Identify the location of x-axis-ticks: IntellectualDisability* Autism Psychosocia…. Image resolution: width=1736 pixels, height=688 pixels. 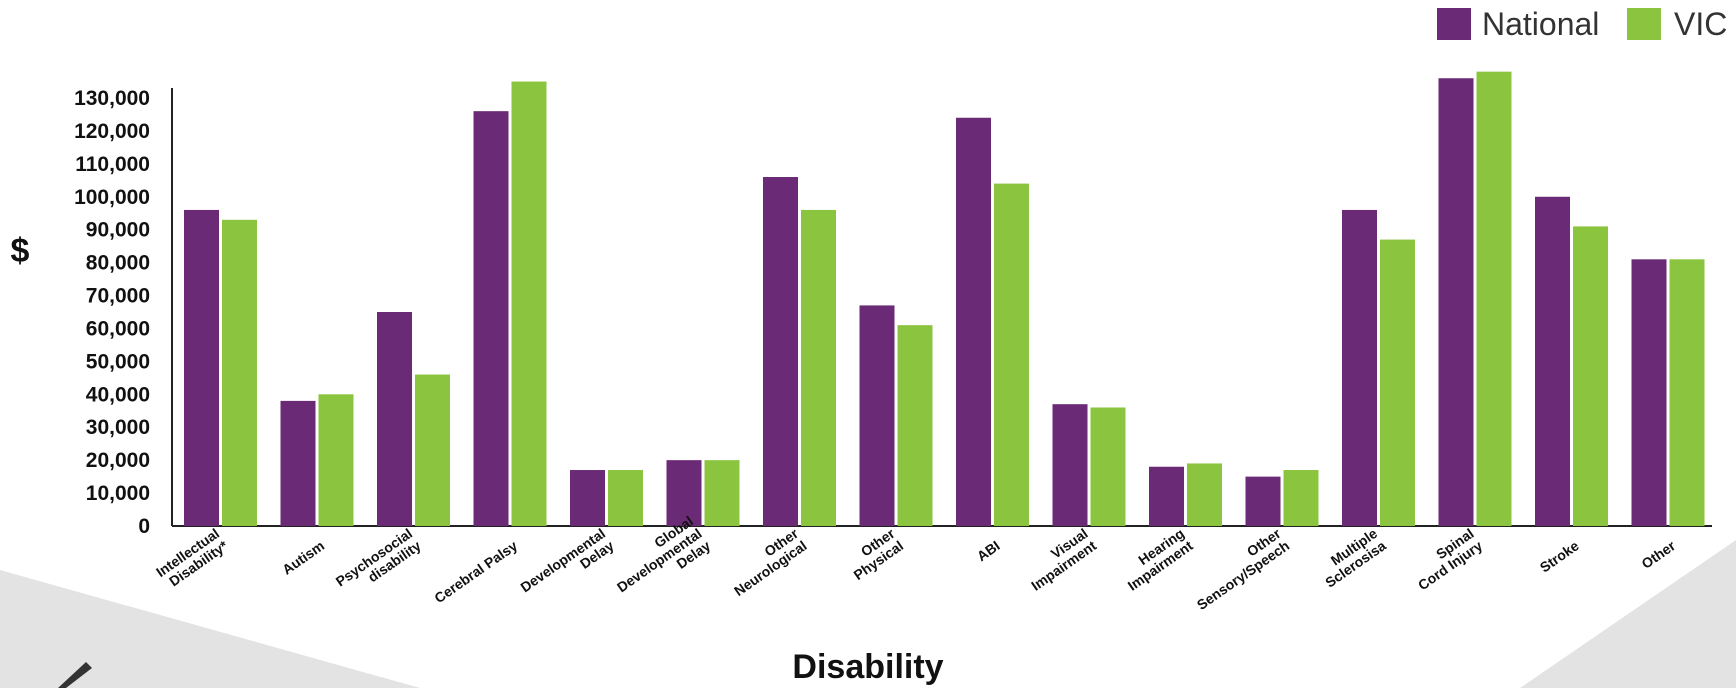
(916, 563).